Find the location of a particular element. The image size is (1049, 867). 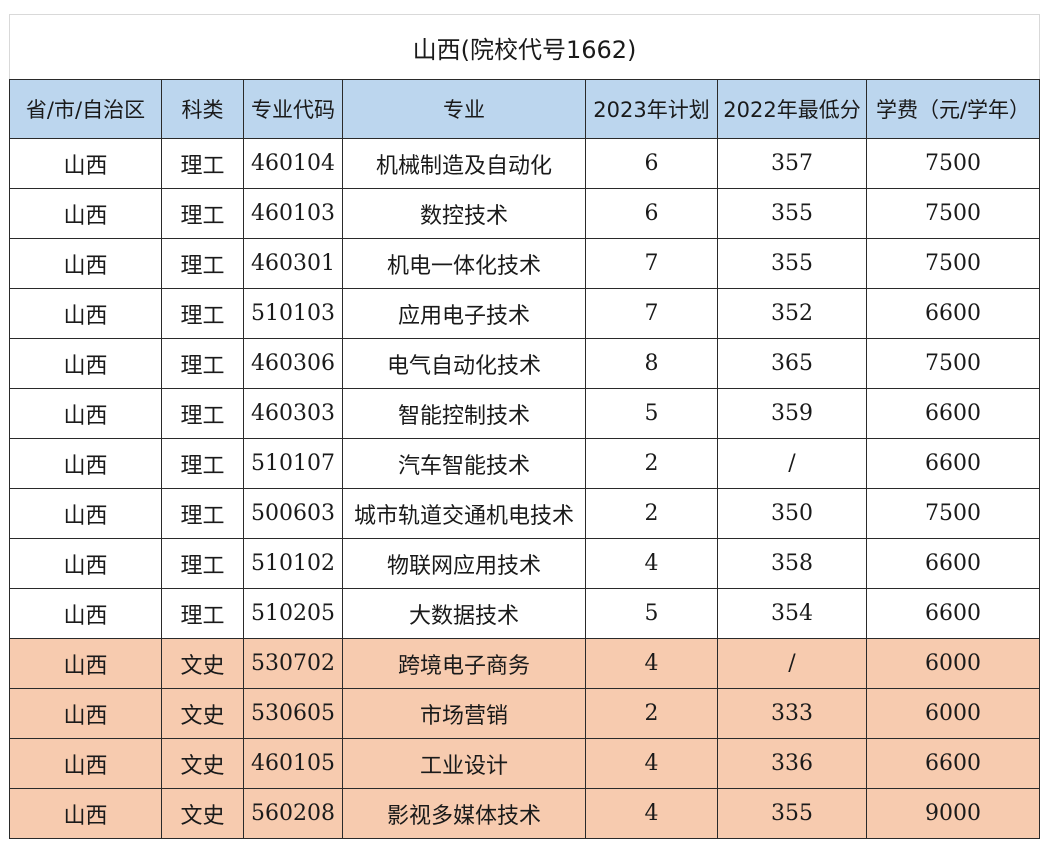

cell-min-score-2022: 354 is located at coordinates (792, 613).